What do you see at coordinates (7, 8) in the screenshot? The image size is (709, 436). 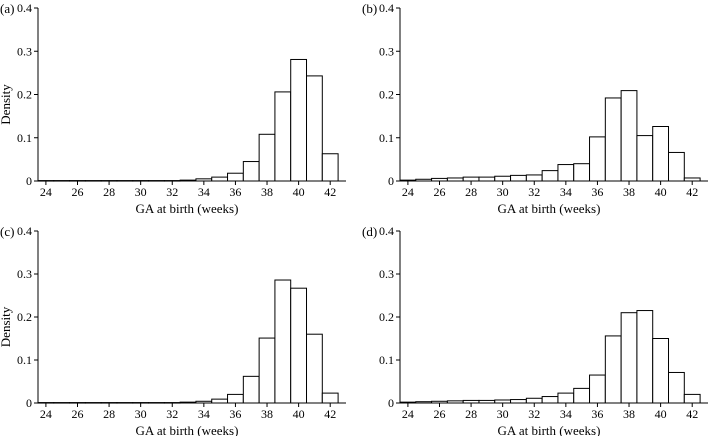 I see `panel-label: (a)` at bounding box center [7, 8].